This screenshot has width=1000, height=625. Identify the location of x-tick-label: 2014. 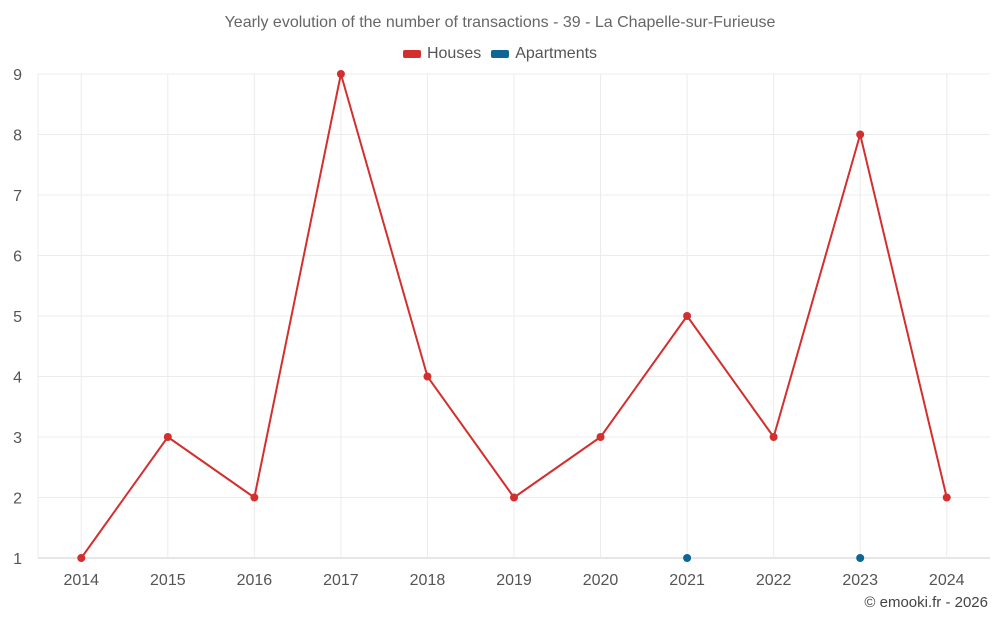
(81, 580).